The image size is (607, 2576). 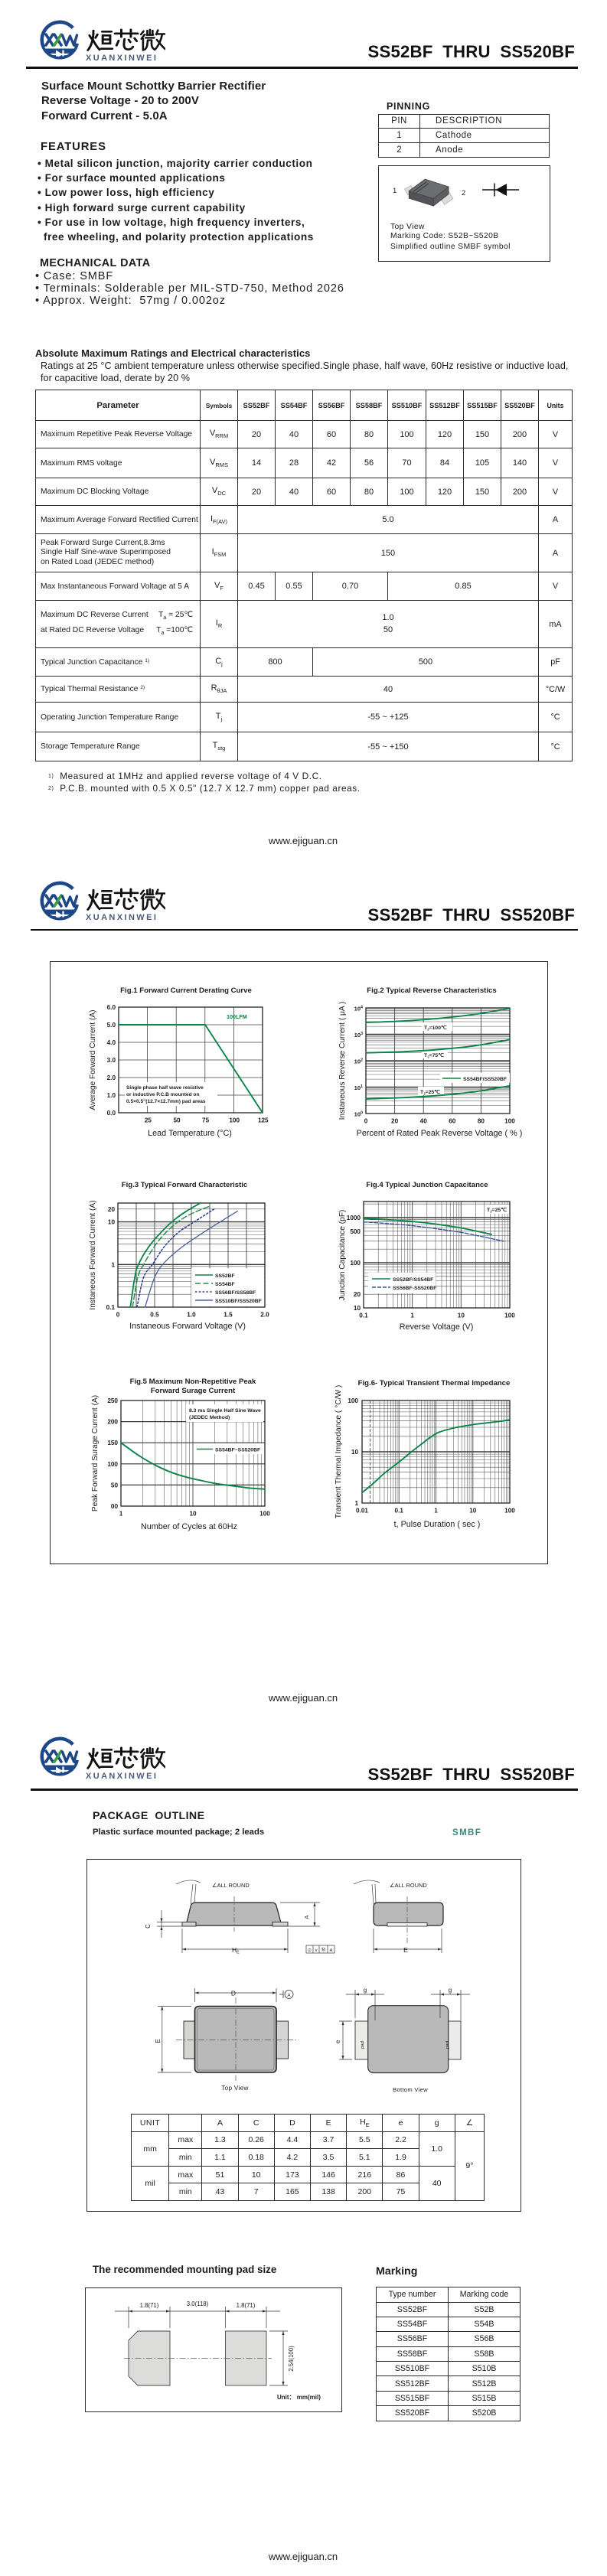 What do you see at coordinates (235, 2088) in the screenshot?
I see `svg-text: Top View` at bounding box center [235, 2088].